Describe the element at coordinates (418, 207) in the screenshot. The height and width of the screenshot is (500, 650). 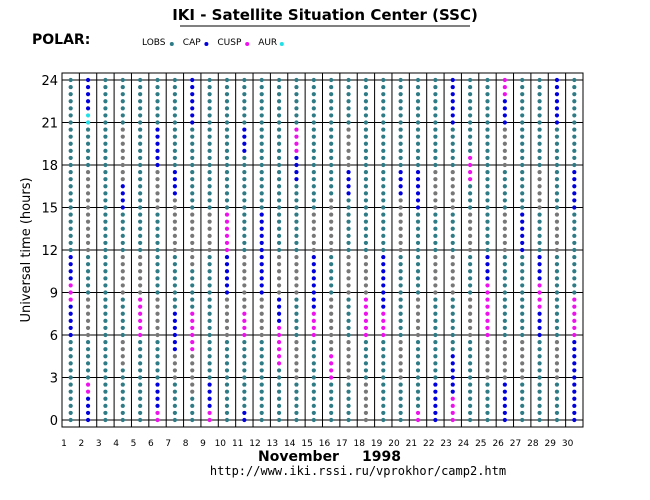
I see `point-day21-cap` at that location.